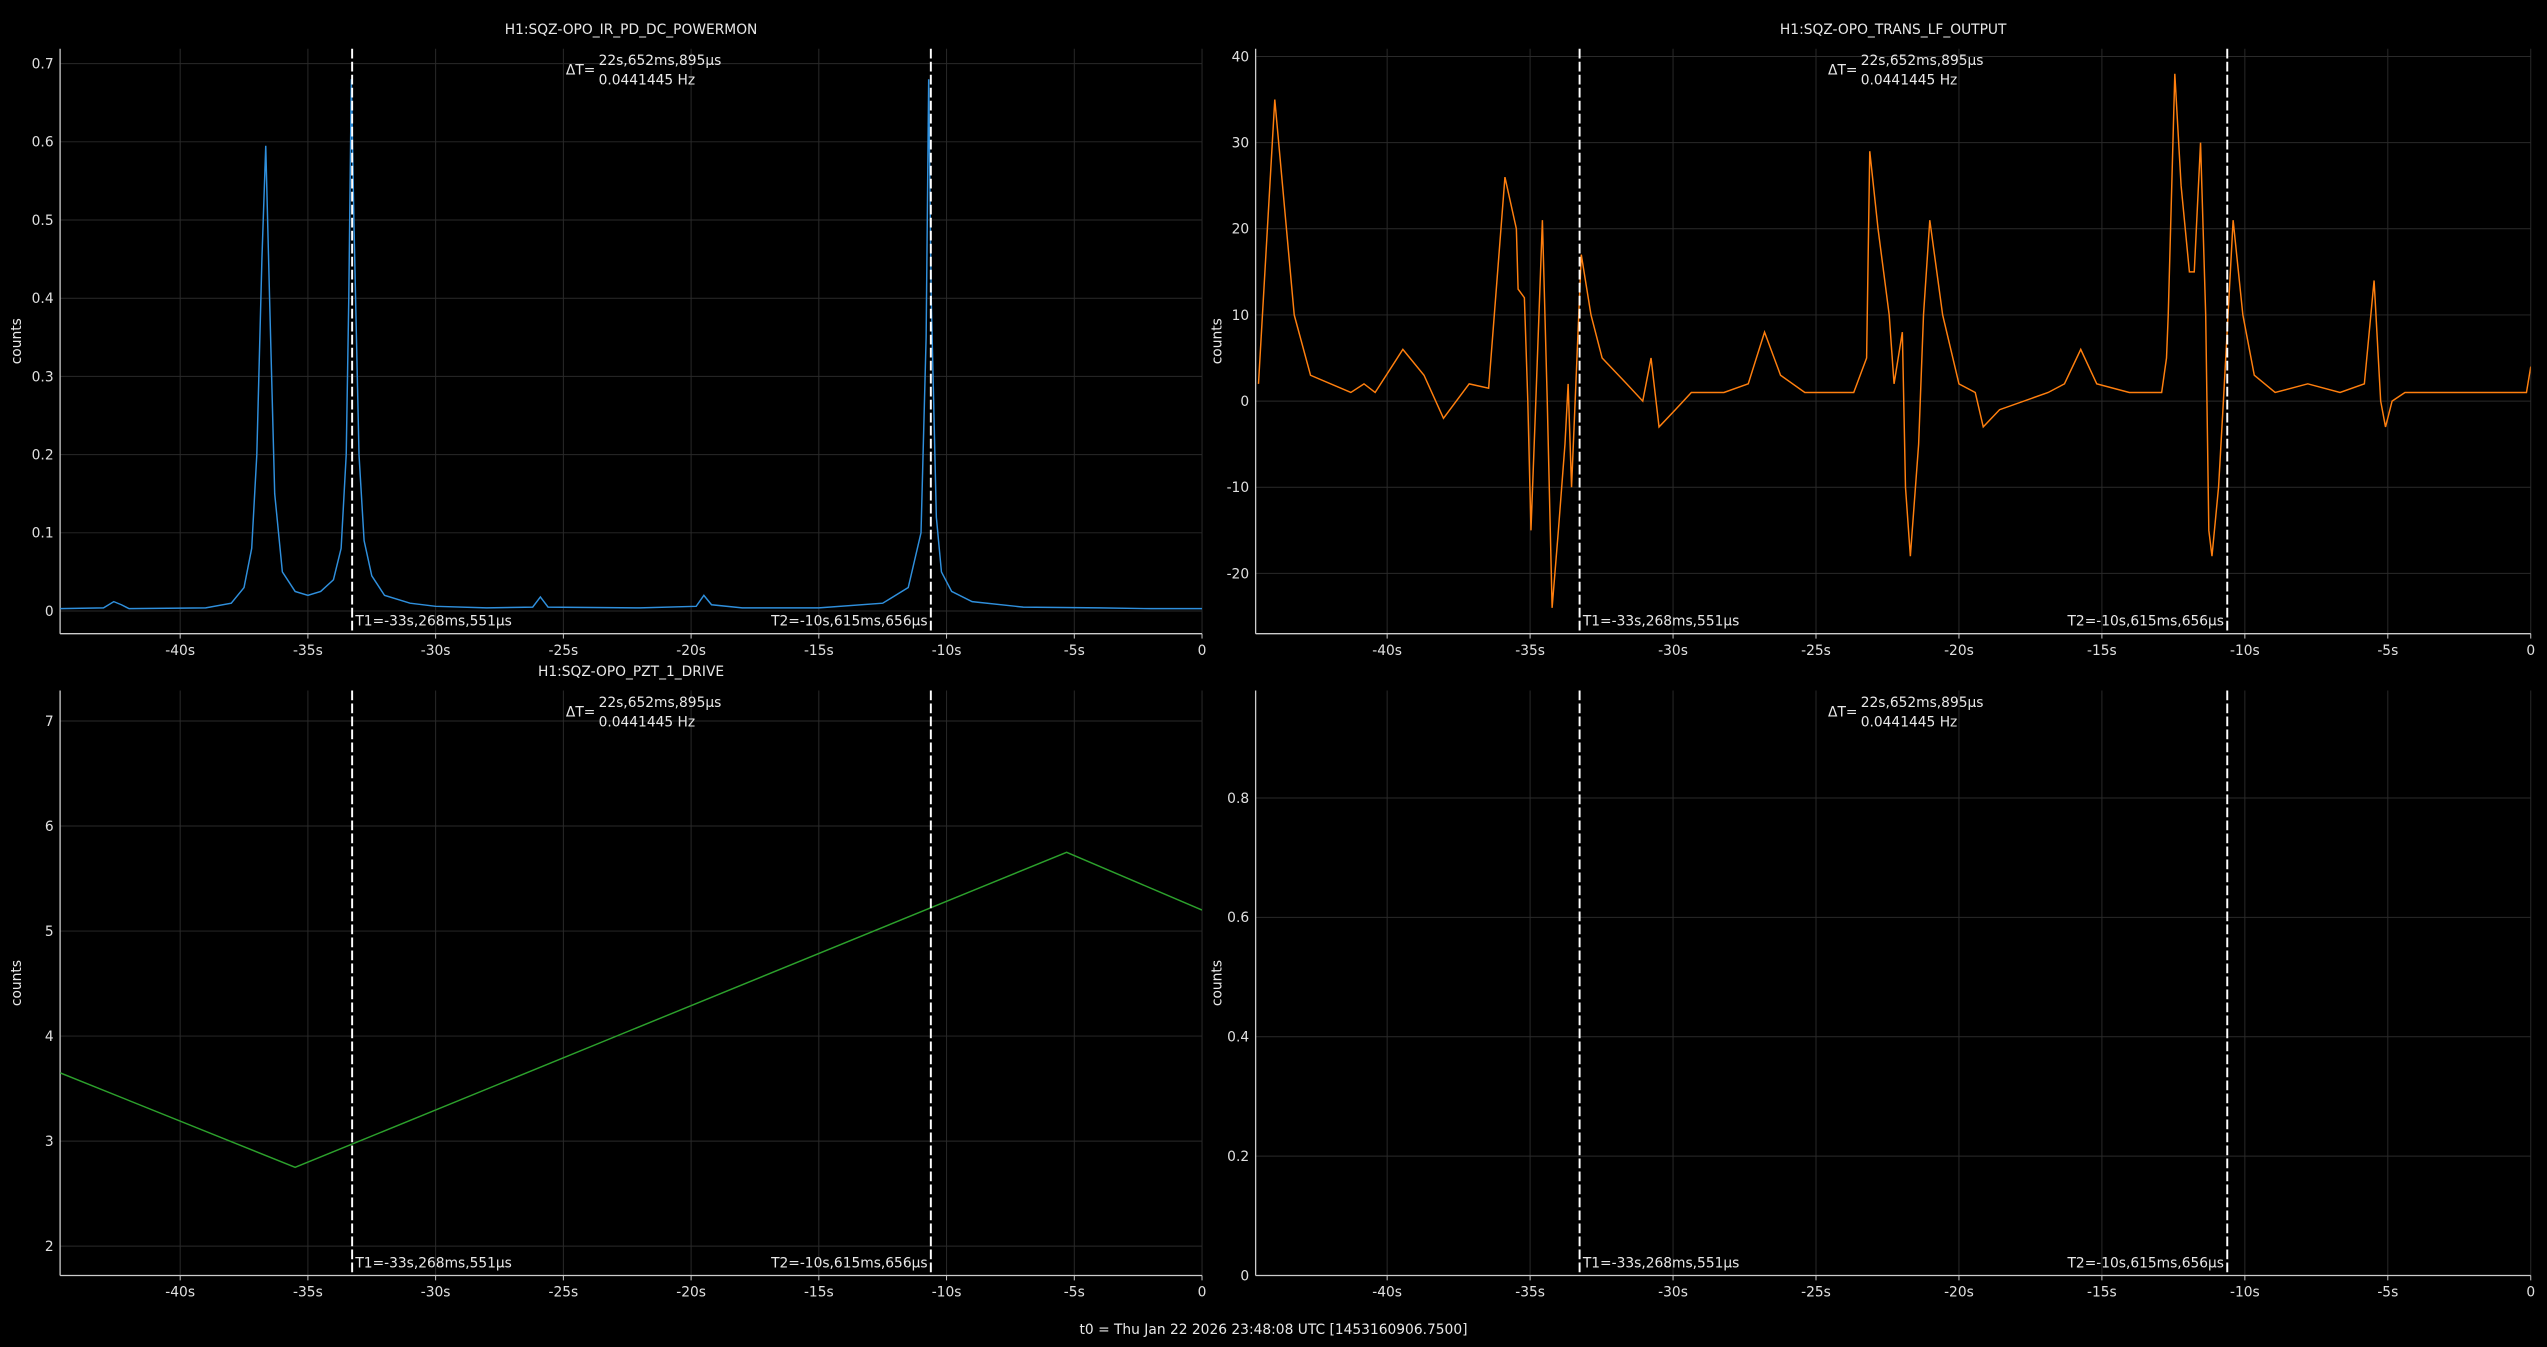  What do you see at coordinates (49, 1037) in the screenshot?
I see `y-tick-label: 4` at bounding box center [49, 1037].